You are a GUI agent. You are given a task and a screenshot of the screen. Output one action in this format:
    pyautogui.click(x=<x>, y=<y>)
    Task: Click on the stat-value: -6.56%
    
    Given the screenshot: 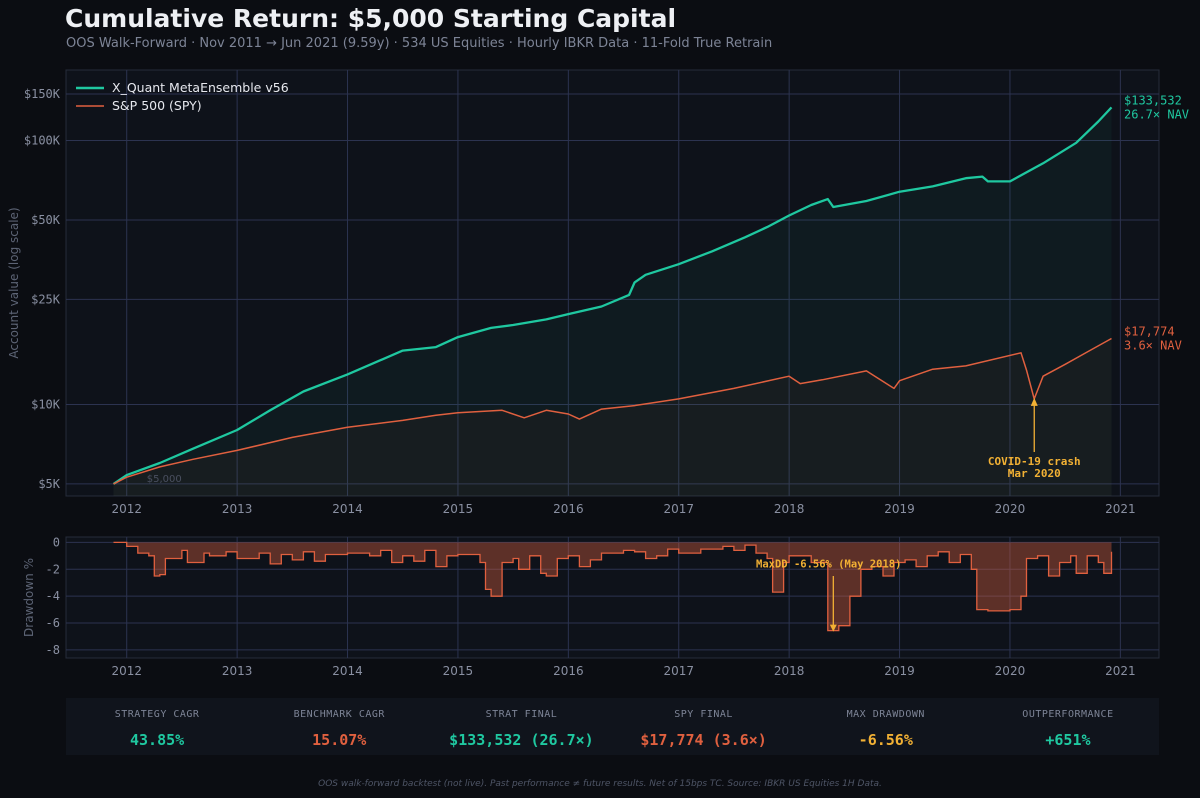 What is the action you would take?
    pyautogui.click(x=885, y=740)
    